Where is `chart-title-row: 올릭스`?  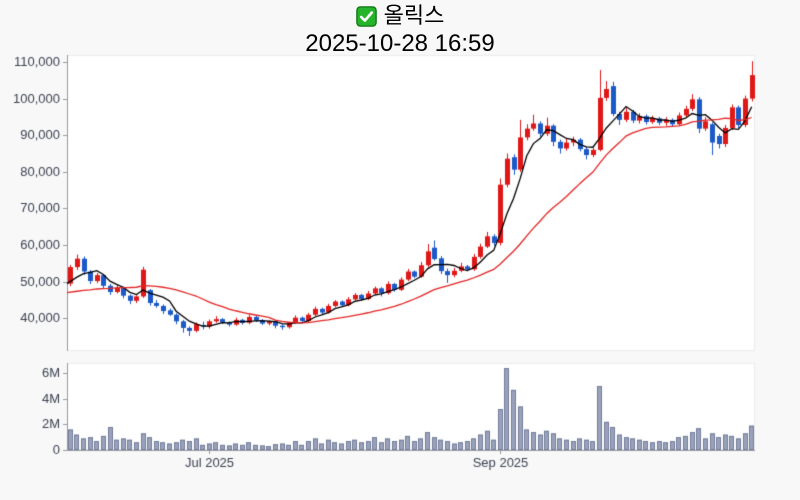 chart-title-row: 올릭스 is located at coordinates (400, 16).